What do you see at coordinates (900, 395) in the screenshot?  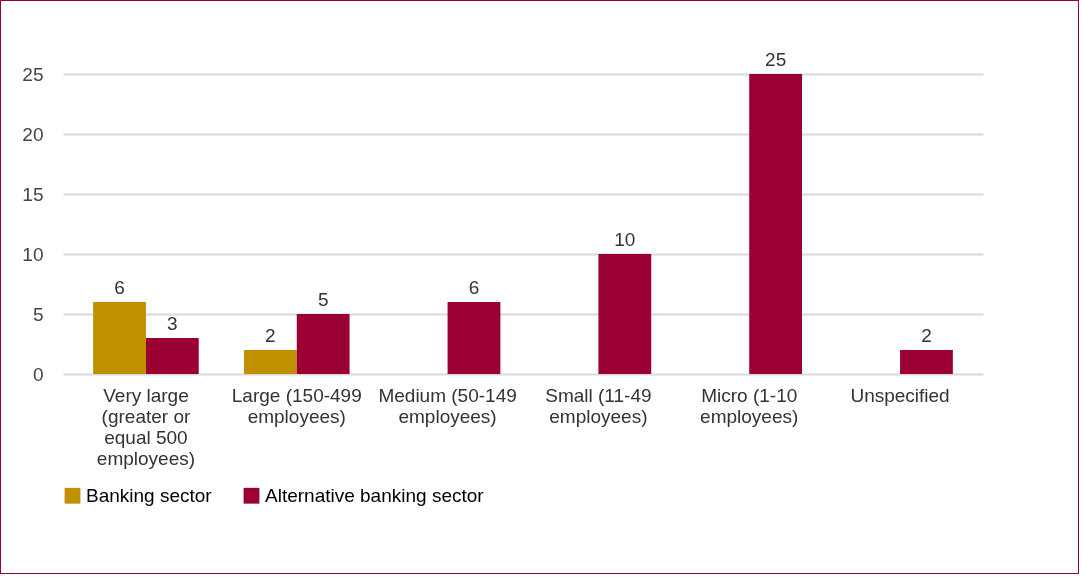 I see `x-tick-label: Unspecified` at bounding box center [900, 395].